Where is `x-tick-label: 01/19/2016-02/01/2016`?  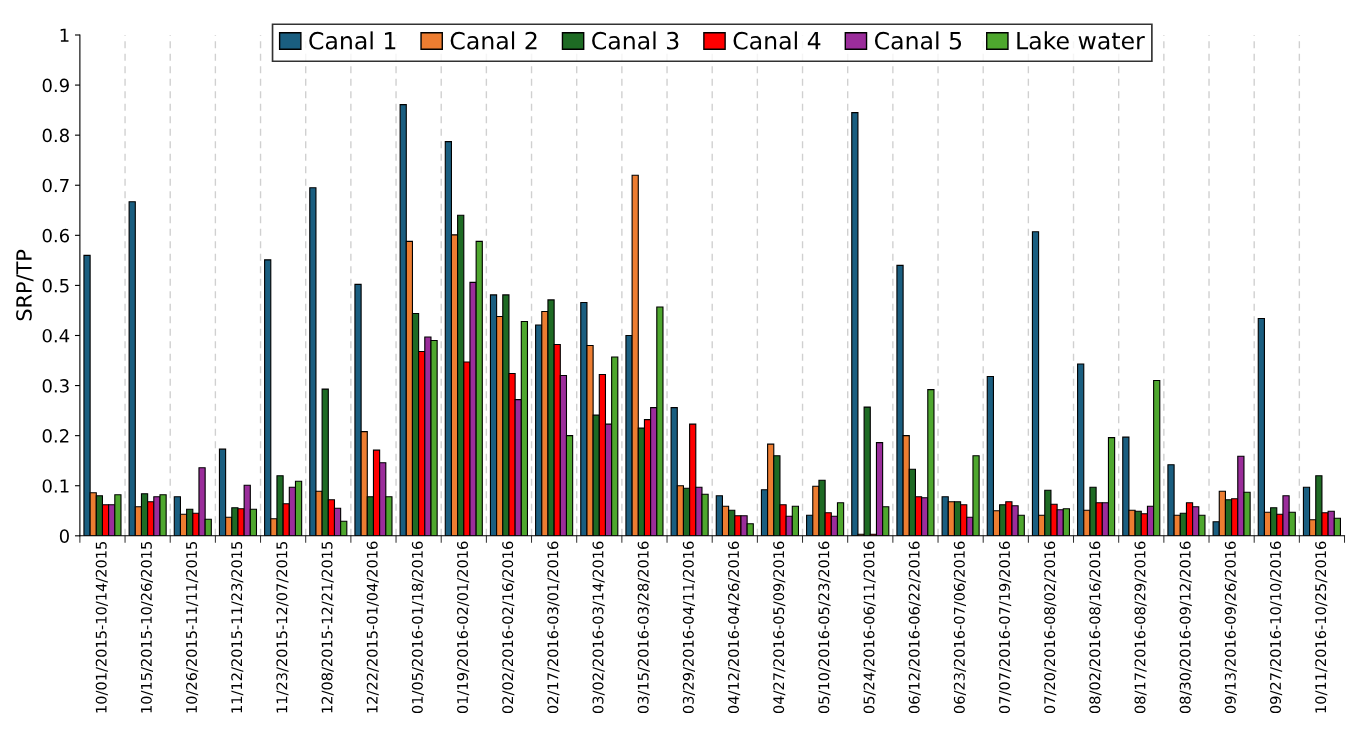 x-tick-label: 01/19/2016-02/01/2016 is located at coordinates (463, 627).